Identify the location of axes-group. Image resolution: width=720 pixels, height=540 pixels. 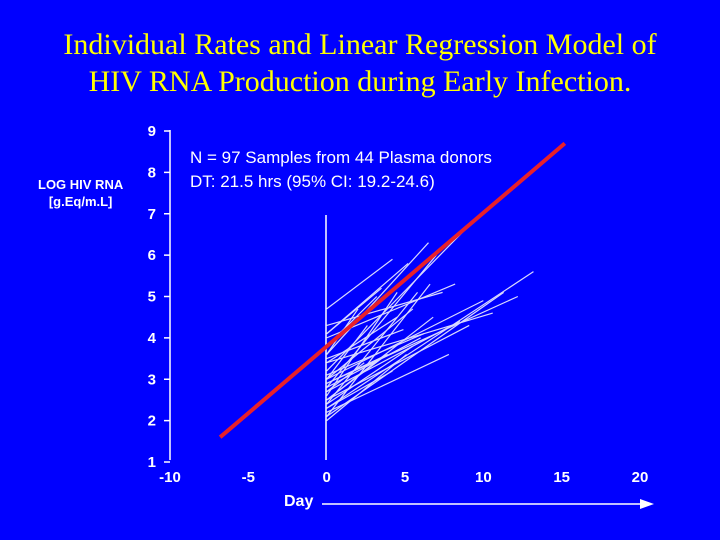
(248, 295).